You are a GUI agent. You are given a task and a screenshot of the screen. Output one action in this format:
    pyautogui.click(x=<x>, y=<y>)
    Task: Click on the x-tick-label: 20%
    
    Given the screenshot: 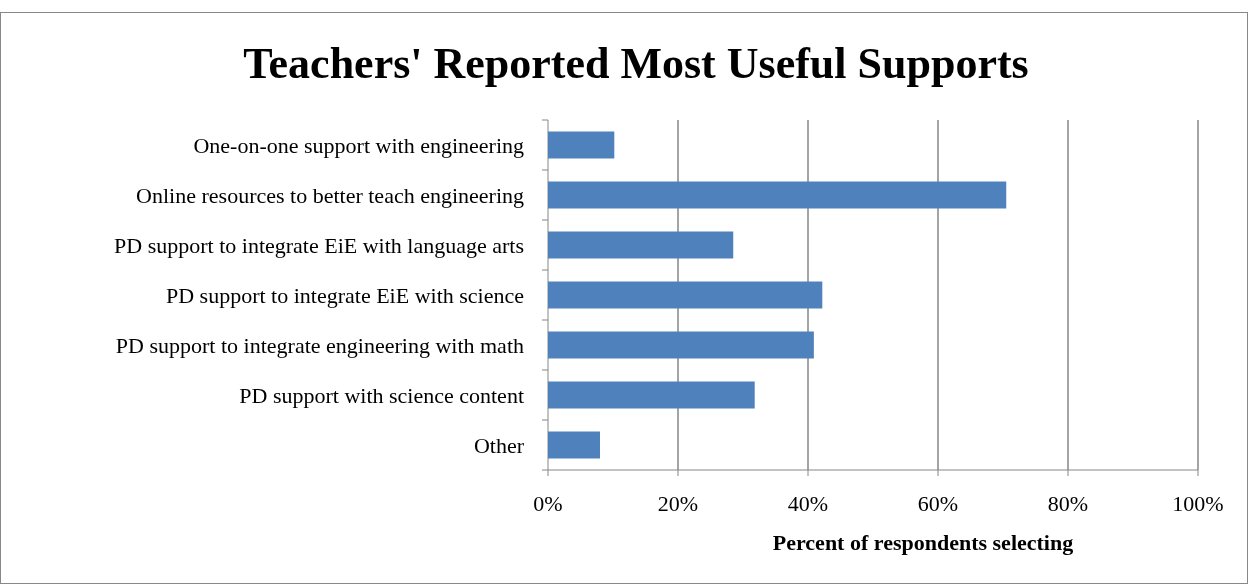 What is the action you would take?
    pyautogui.click(x=678, y=503)
    